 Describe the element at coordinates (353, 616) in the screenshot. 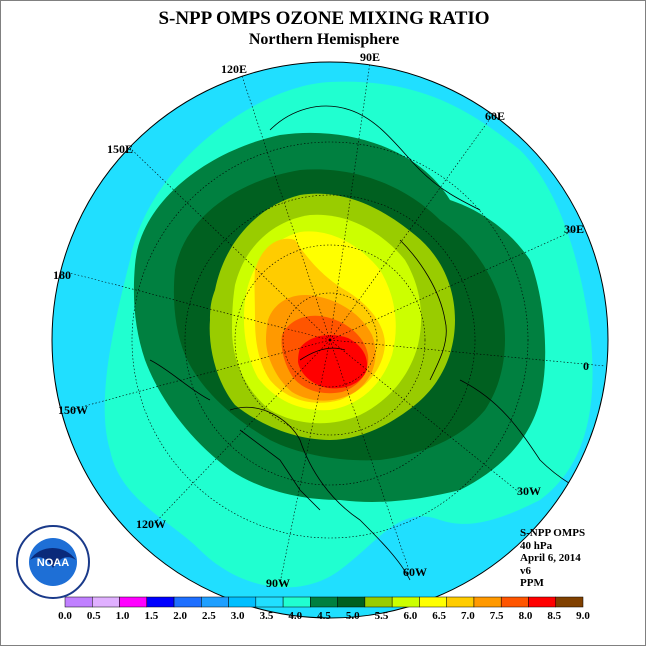

I see `colorbar-label: 5.0` at that location.